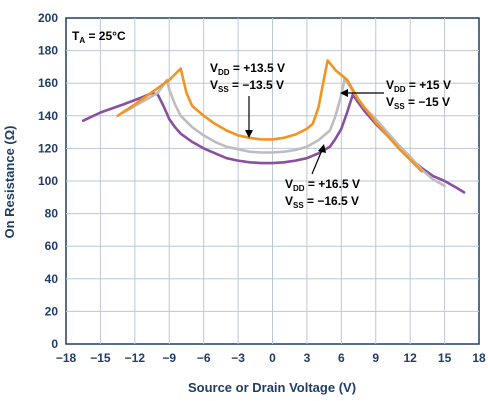 Image resolution: width=488 pixels, height=401 pixels. I want to click on x-axis-label: Source or Drain Voltage (V), so click(272, 387).